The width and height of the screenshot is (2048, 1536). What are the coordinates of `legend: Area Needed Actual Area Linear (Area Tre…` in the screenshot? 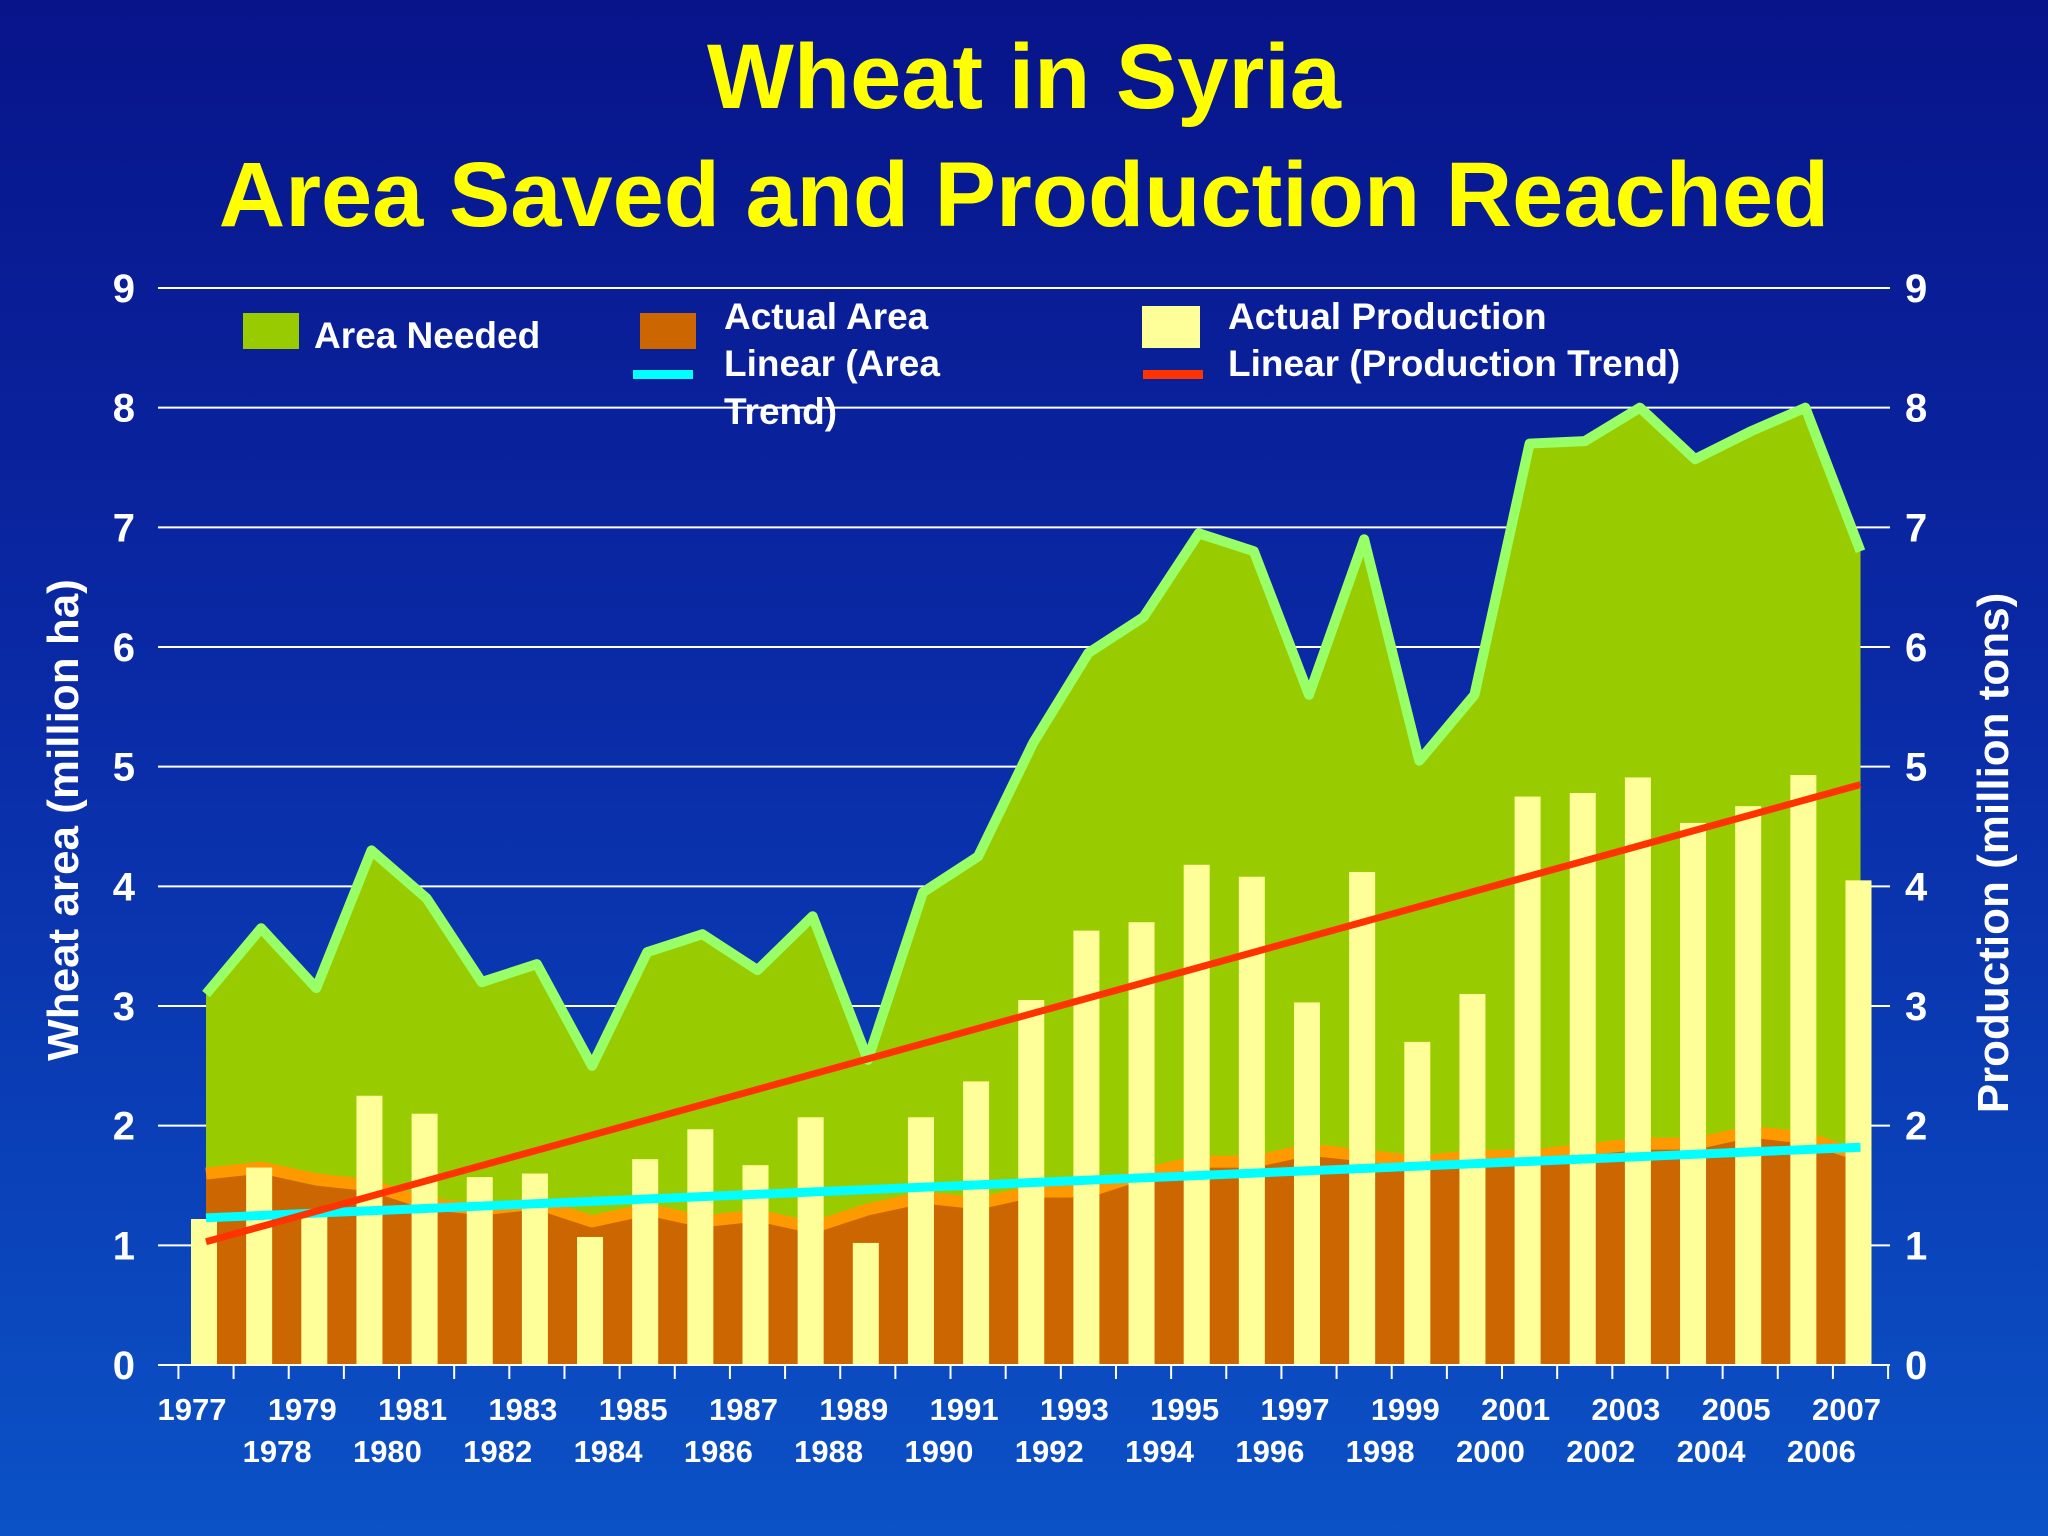 It's located at (961, 364).